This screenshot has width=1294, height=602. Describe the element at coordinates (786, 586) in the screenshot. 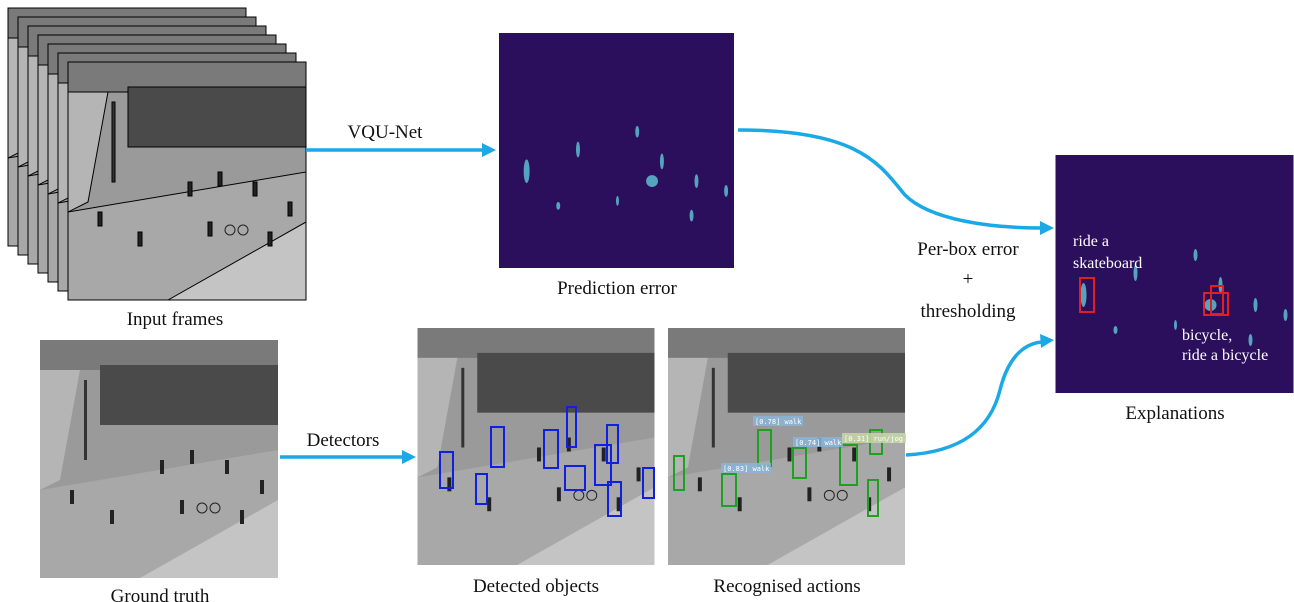

I see `recognised-actions-label: Recognised actions` at that location.